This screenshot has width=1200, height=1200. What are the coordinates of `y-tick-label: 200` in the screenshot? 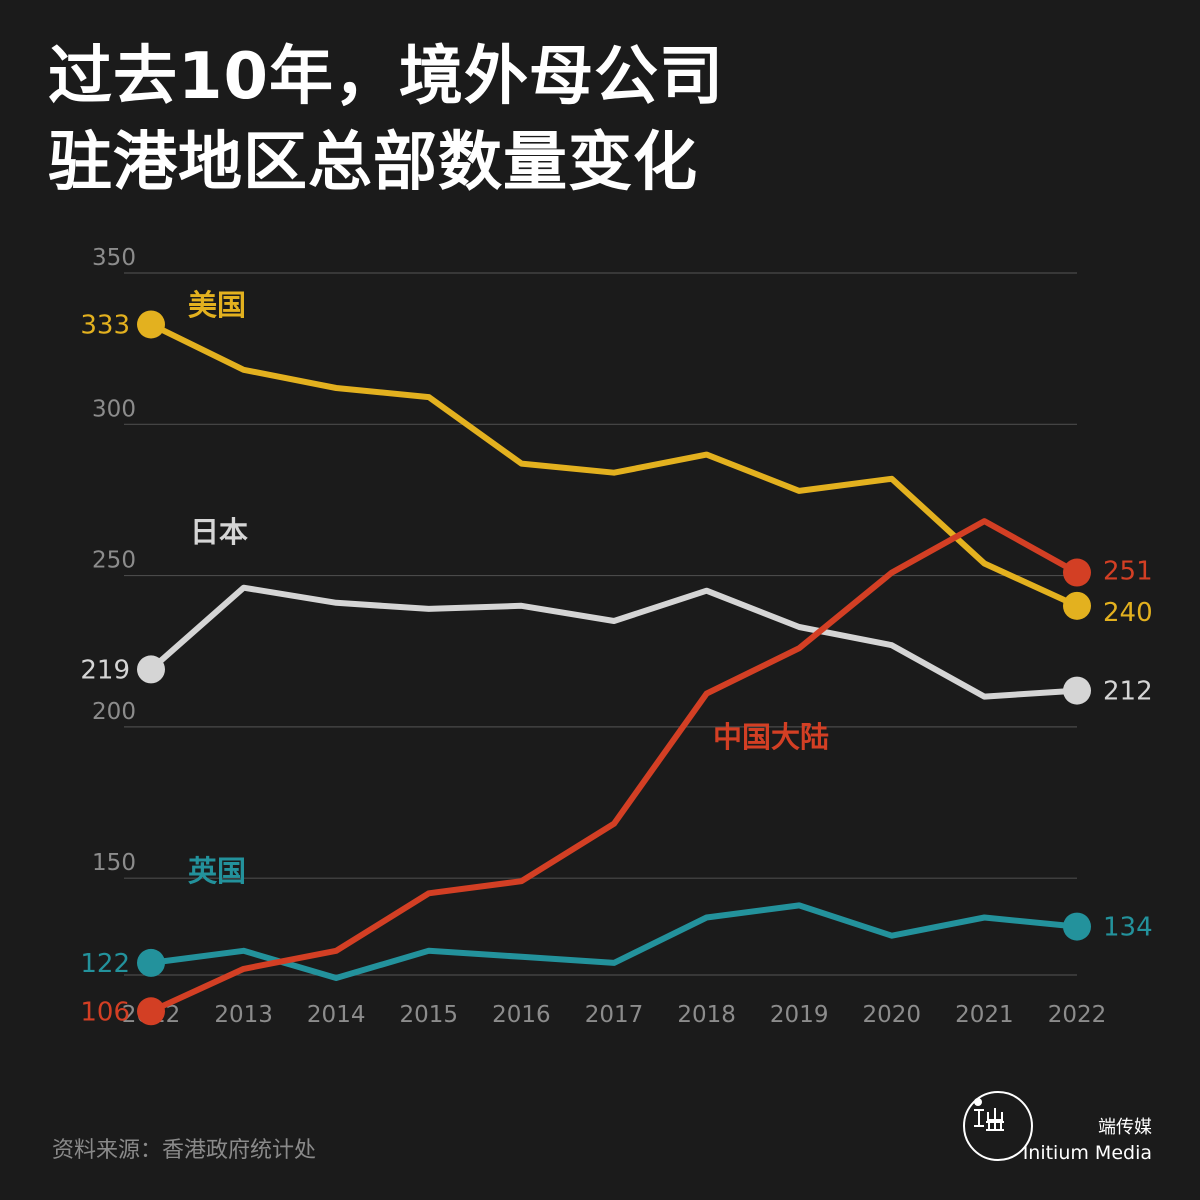 It's located at (114, 712).